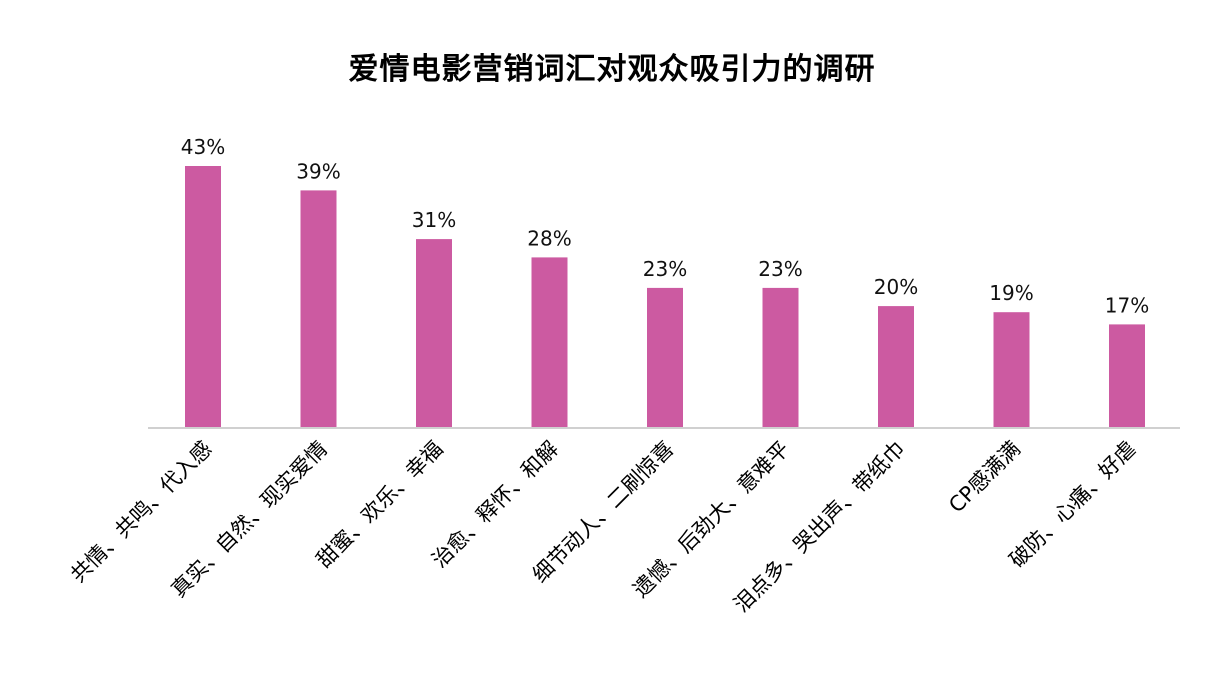 Image resolution: width=1224 pixels, height=680 pixels. I want to click on category-label: 治愈、释怀、和解, so click(495, 505).